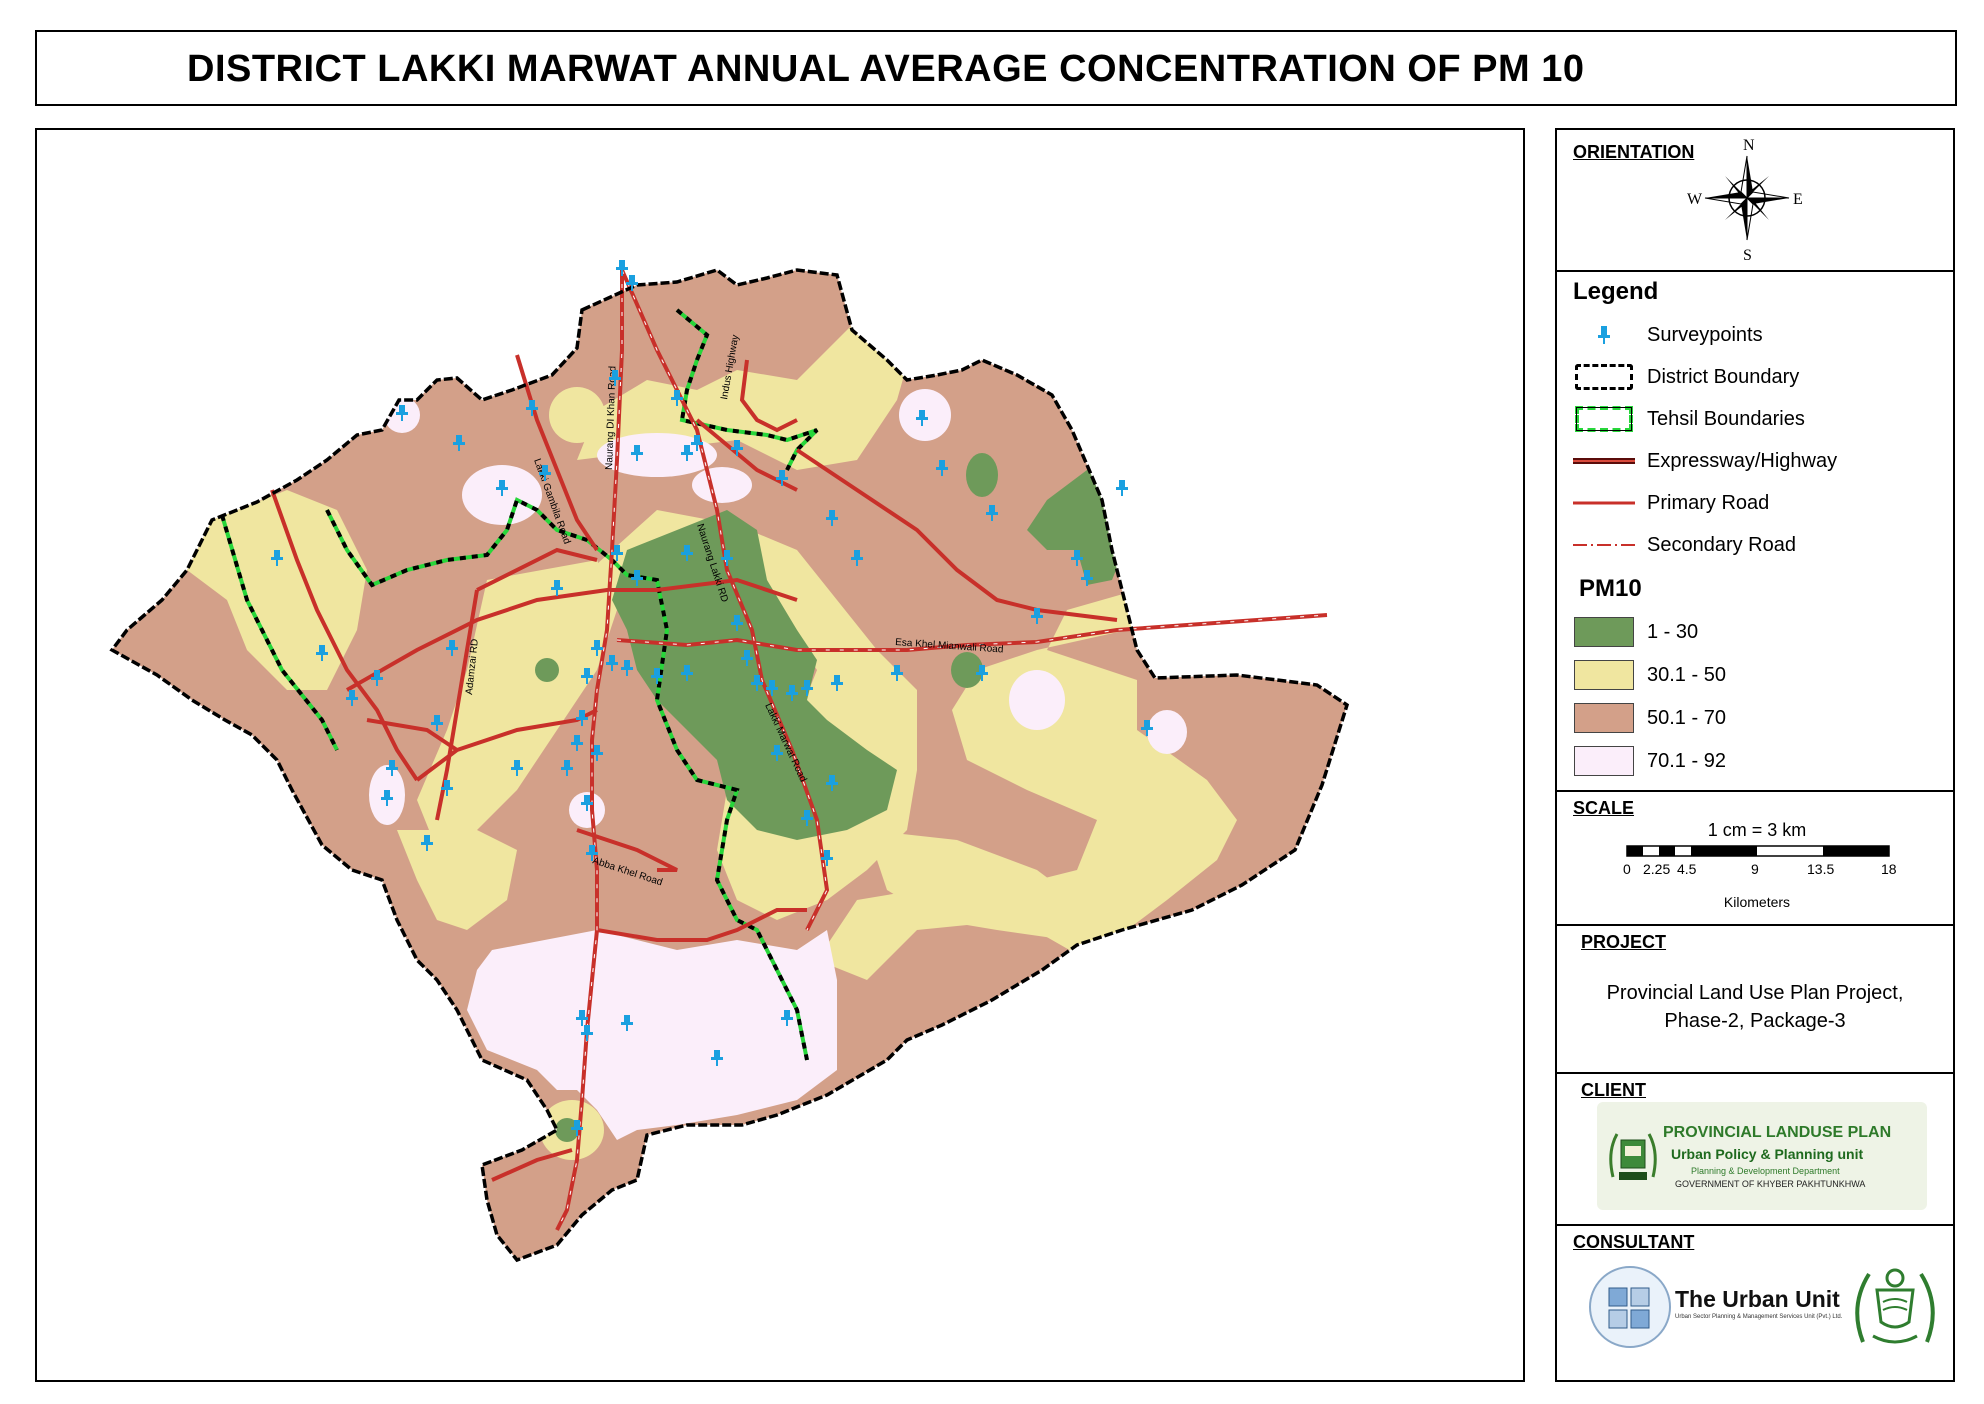  Describe the element at coordinates (1633, 1156) in the screenshot. I see `kp-emblem-icon` at that location.